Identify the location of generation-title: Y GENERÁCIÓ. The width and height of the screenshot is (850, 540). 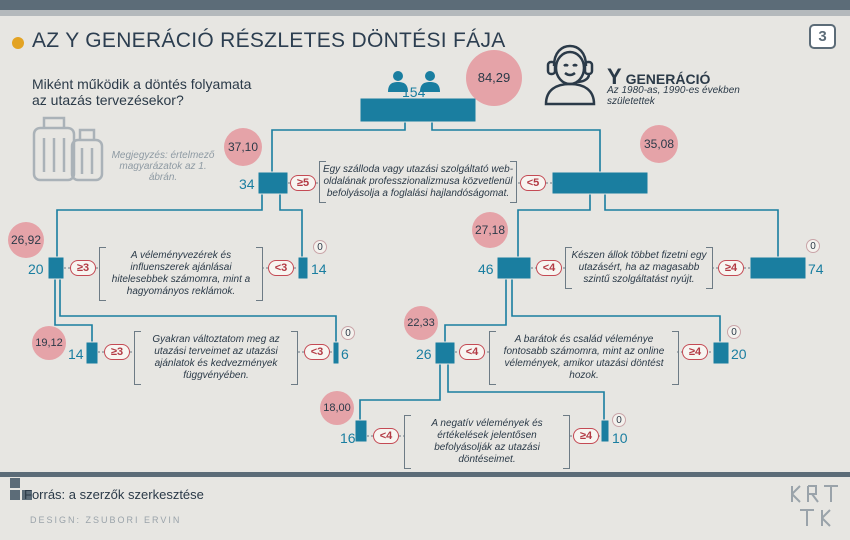
(659, 76).